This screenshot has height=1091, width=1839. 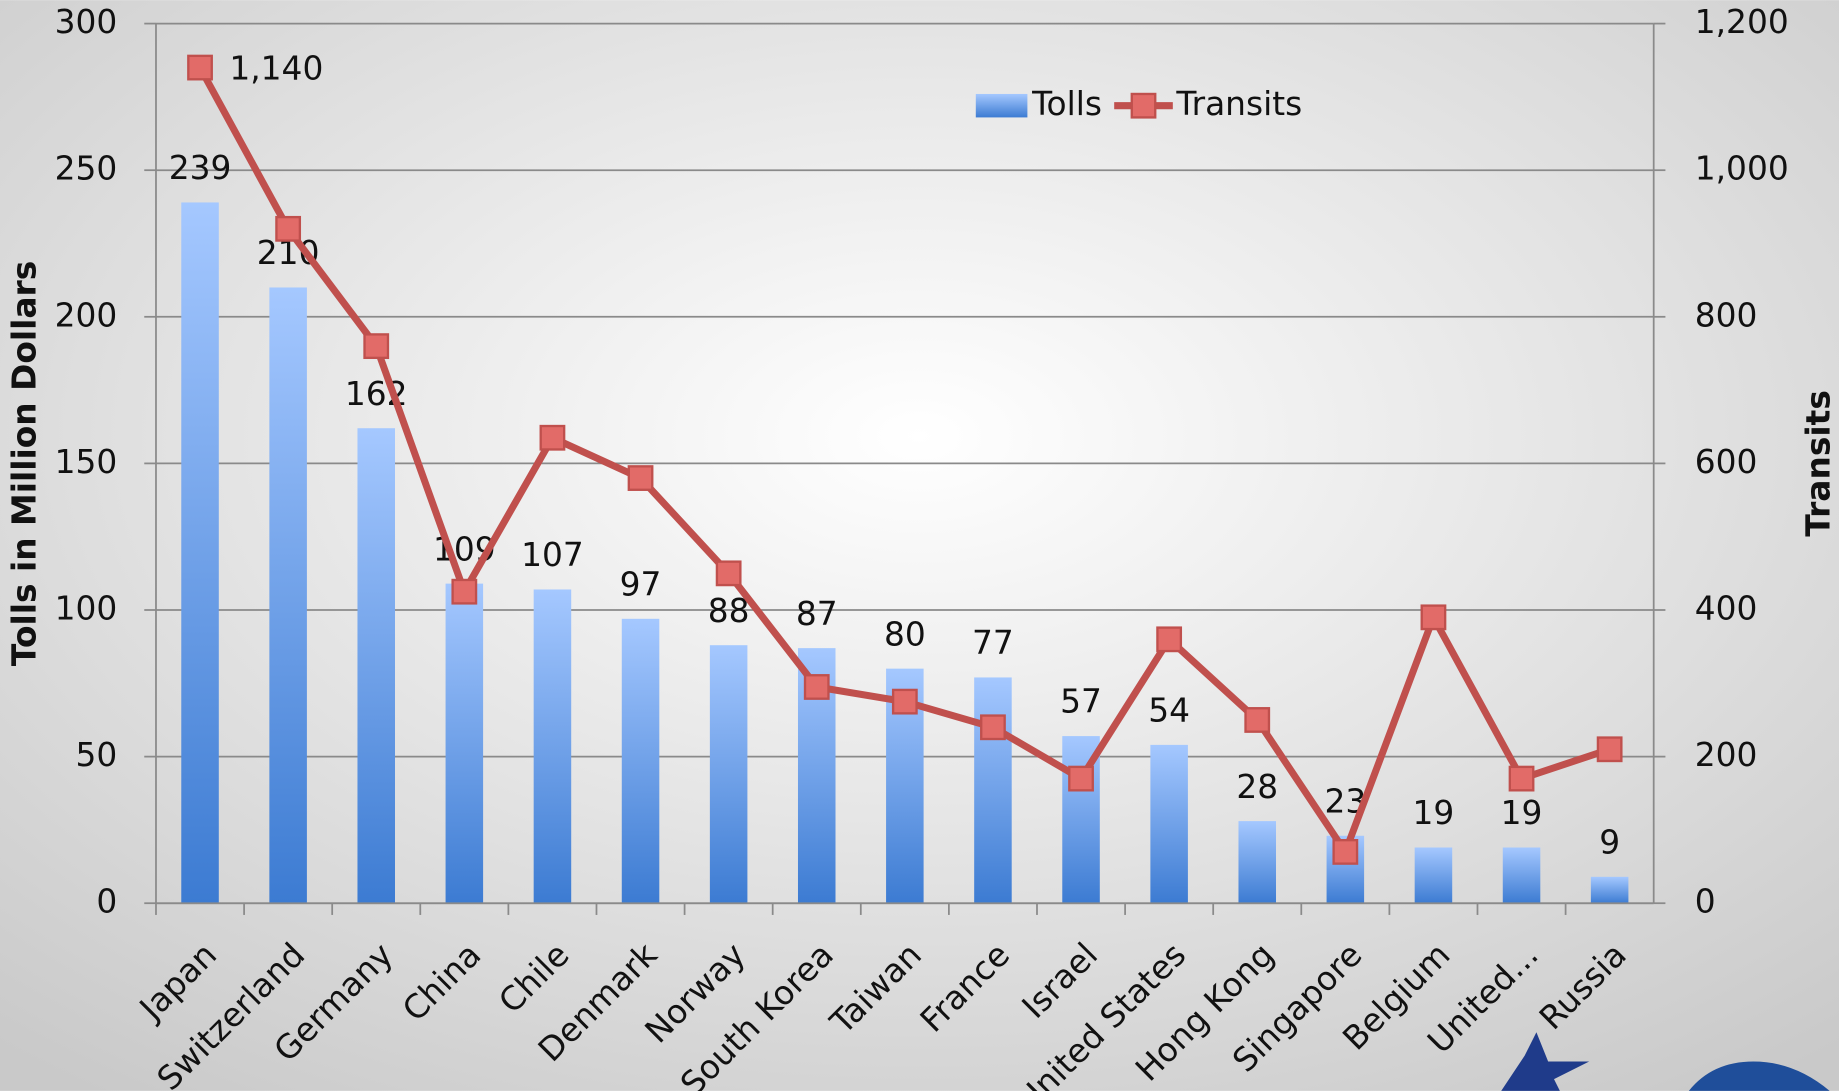 I want to click on bar-label: 88, so click(x=729, y=611).